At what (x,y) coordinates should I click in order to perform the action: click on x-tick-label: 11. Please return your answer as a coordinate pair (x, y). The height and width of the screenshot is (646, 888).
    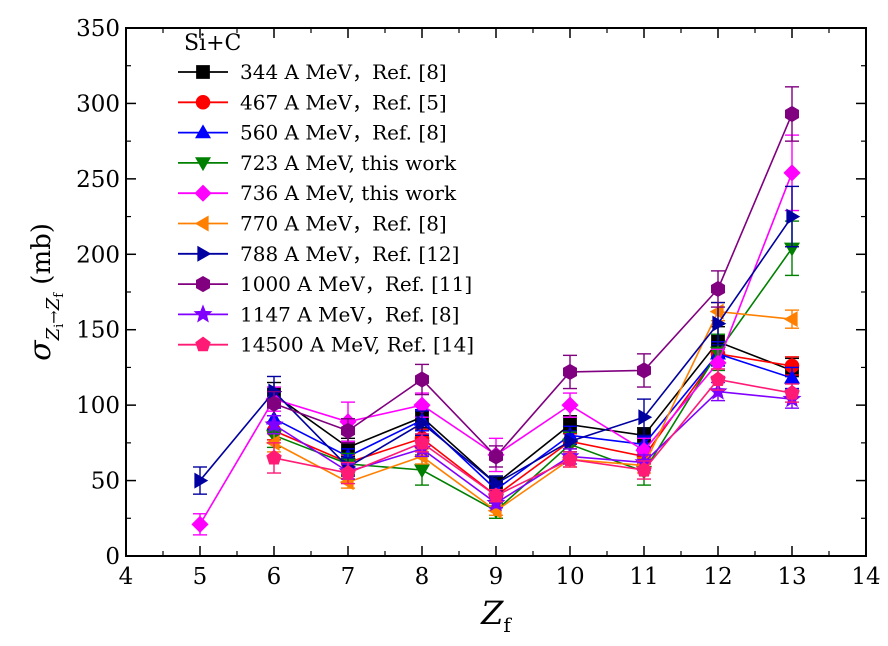
    Looking at the image, I should click on (643, 577).